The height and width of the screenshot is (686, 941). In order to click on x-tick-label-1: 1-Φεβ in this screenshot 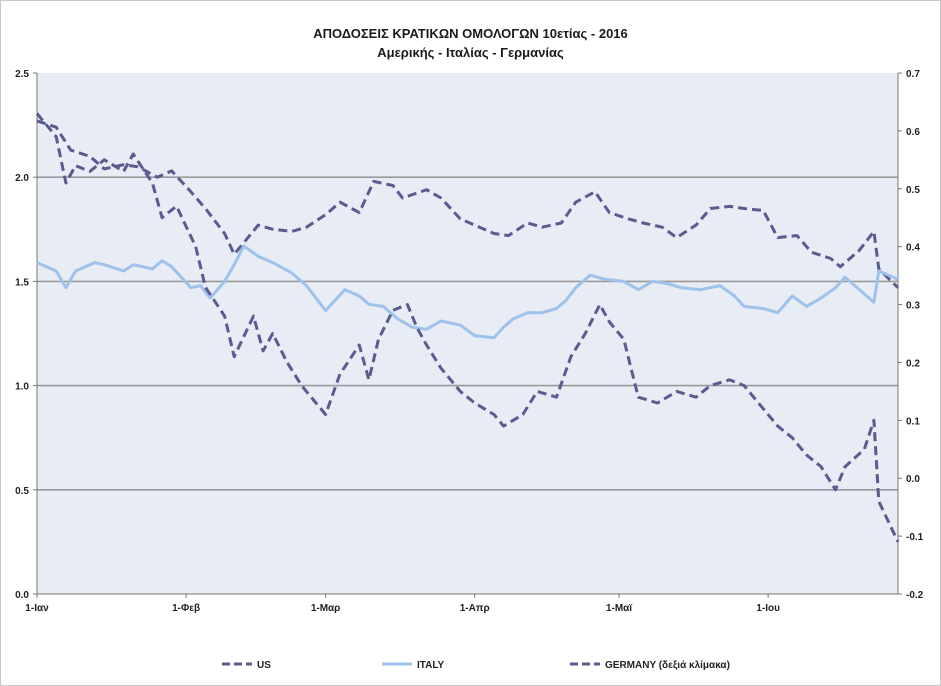, I will do `click(186, 608)`.